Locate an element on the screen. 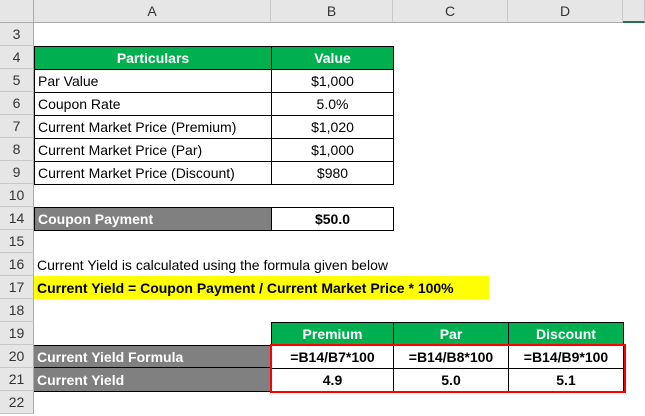 The width and height of the screenshot is (645, 416). discount-header: Discount is located at coordinates (566, 334).